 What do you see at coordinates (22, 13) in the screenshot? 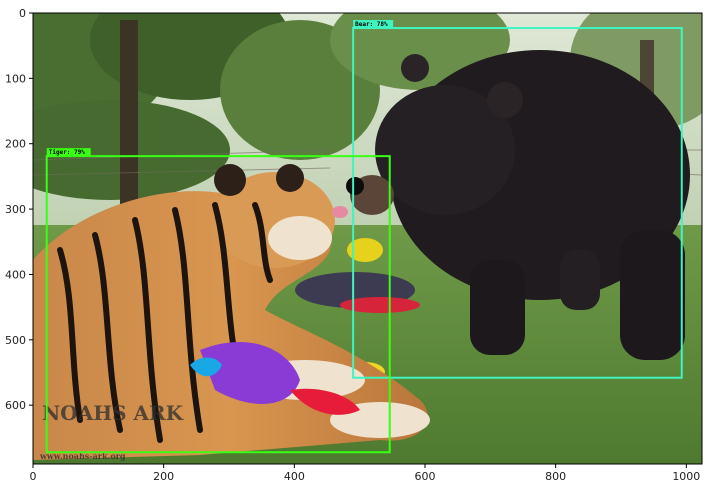
I see `y-tick-label: 0` at bounding box center [22, 13].